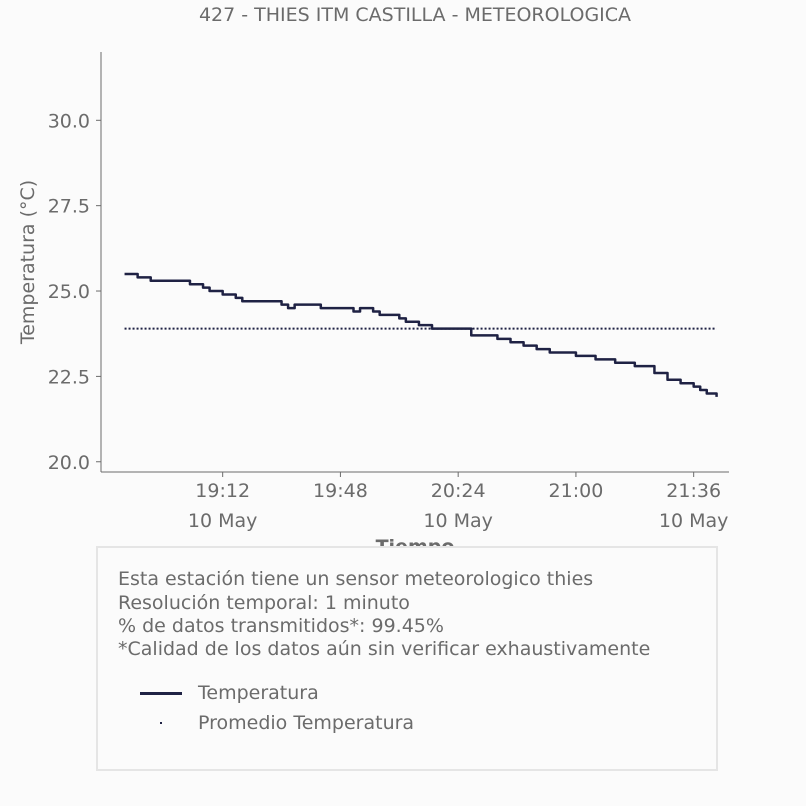 The image size is (806, 806). What do you see at coordinates (161, 693) in the screenshot?
I see `line-swatch-icon` at bounding box center [161, 693].